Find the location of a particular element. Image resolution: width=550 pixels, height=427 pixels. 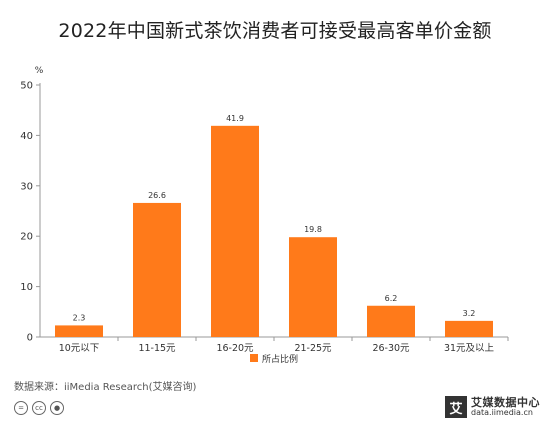

y-tick-label: 50 is located at coordinates (26, 86).